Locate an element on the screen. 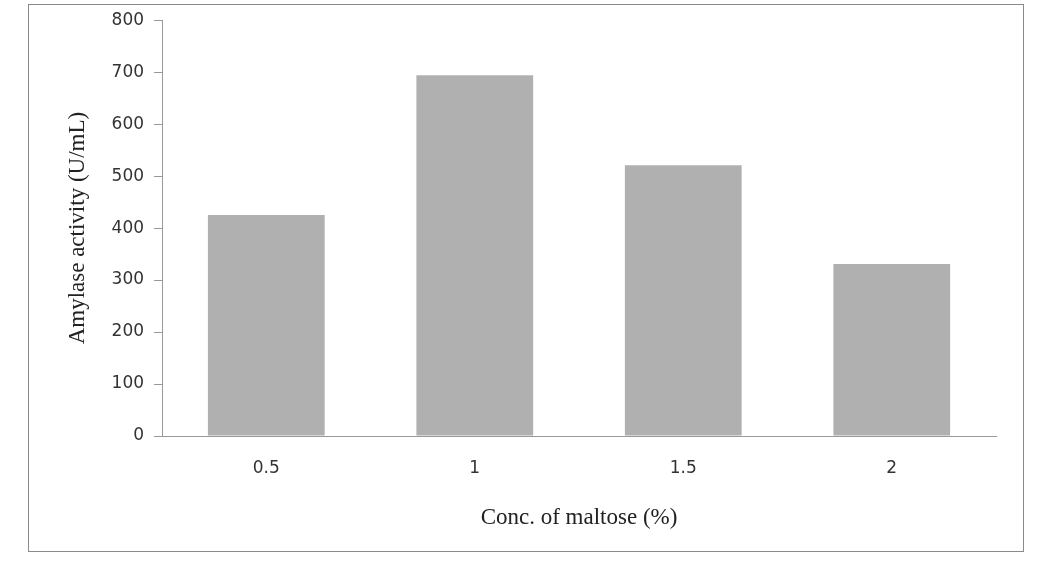 This screenshot has height=576, width=1038. y-tick-label: 0 is located at coordinates (139, 434).